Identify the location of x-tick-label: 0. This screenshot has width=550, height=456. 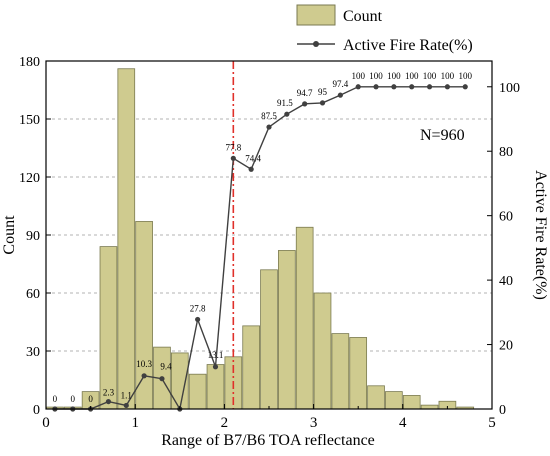
(46, 423).